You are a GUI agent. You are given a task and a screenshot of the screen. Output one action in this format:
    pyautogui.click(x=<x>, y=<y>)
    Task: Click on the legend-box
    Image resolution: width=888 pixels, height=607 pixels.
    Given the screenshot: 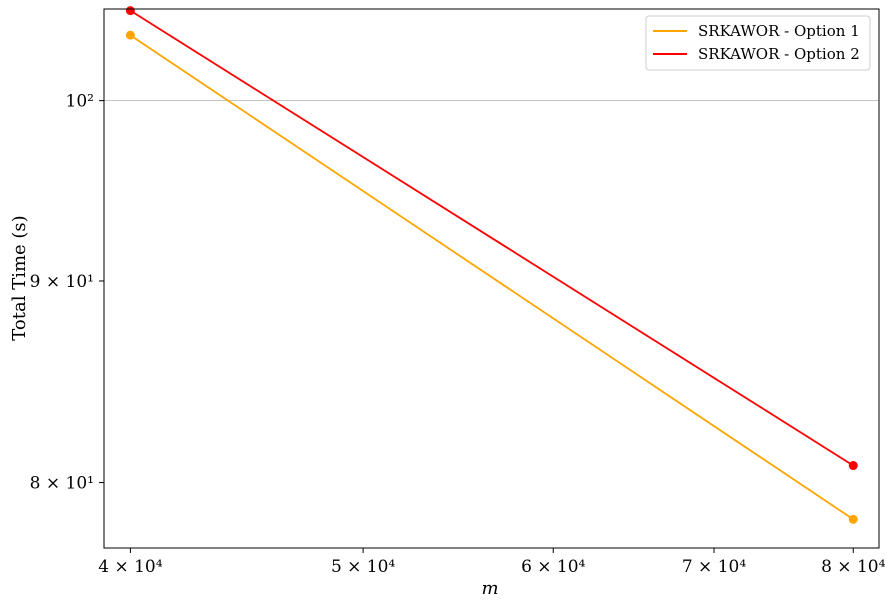 What is the action you would take?
    pyautogui.click(x=758, y=43)
    